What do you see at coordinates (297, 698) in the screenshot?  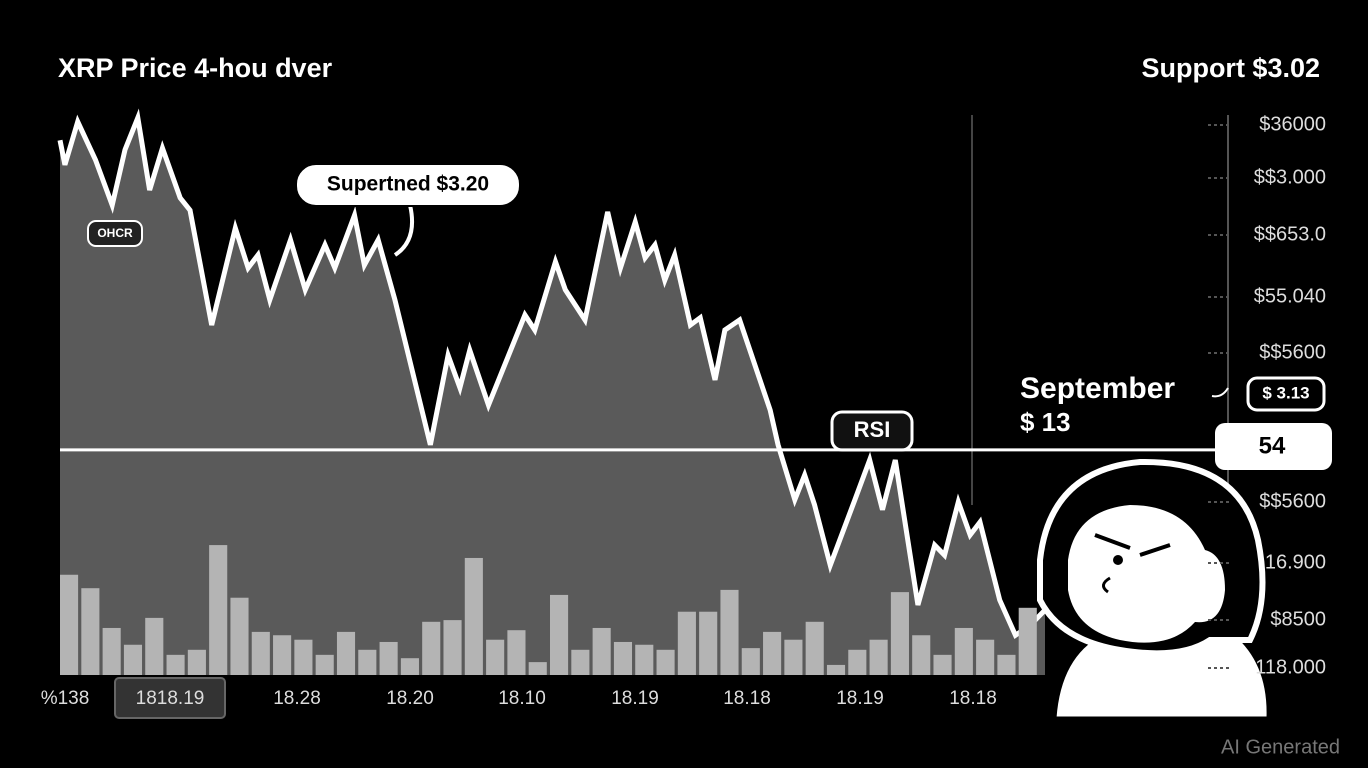 I see `x-tick-label: 18.28` at bounding box center [297, 698].